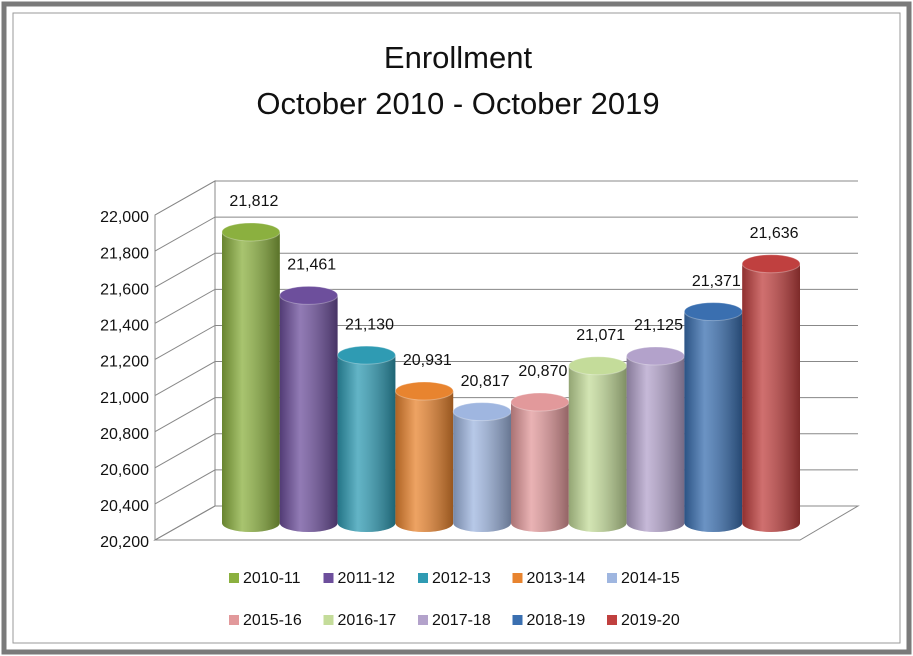  I want to click on data-label: 21,371, so click(716, 281).